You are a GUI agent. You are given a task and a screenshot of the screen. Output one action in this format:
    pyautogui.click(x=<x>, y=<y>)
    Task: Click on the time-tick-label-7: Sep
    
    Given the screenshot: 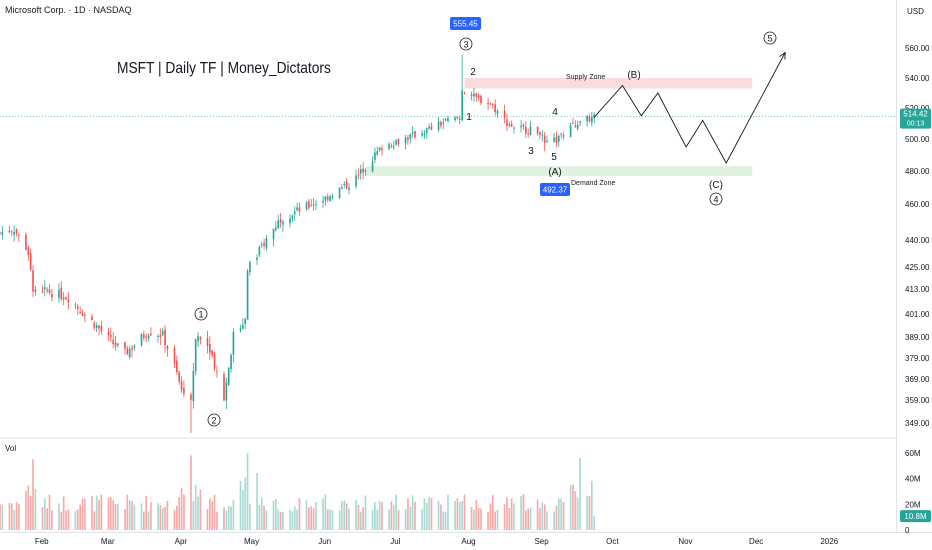 What is the action you would take?
    pyautogui.click(x=541, y=541)
    